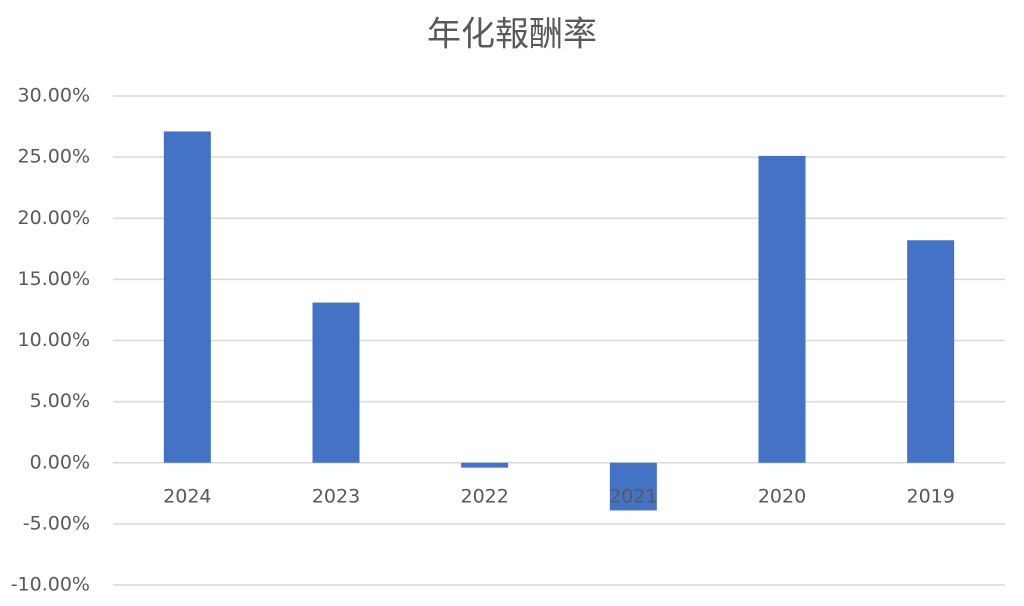 The height and width of the screenshot is (606, 1024). Describe the element at coordinates (54, 279) in the screenshot. I see `y-tick-label: 15.00%` at that location.